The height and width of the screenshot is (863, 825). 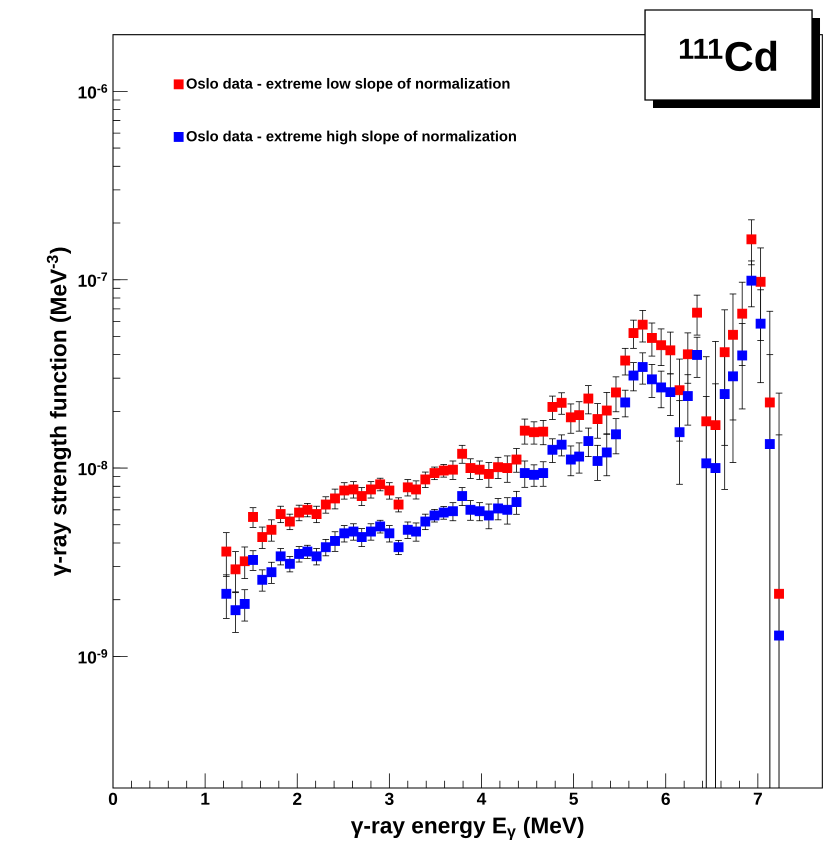 What do you see at coordinates (758, 798) in the screenshot?
I see `x-tick-label: 7` at bounding box center [758, 798].